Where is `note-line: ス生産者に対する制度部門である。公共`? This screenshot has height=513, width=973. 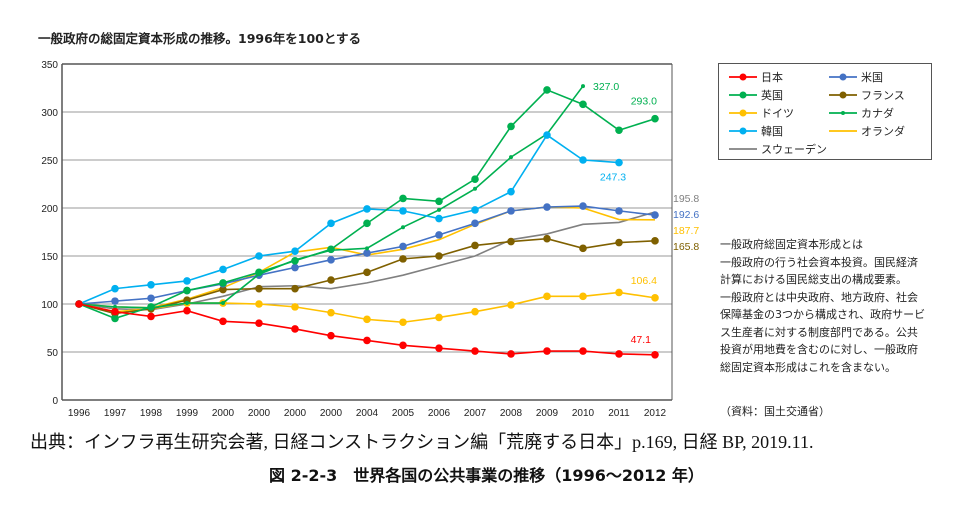 note-line: ス生産者に対する制度部門である。公共 is located at coordinates (819, 332).